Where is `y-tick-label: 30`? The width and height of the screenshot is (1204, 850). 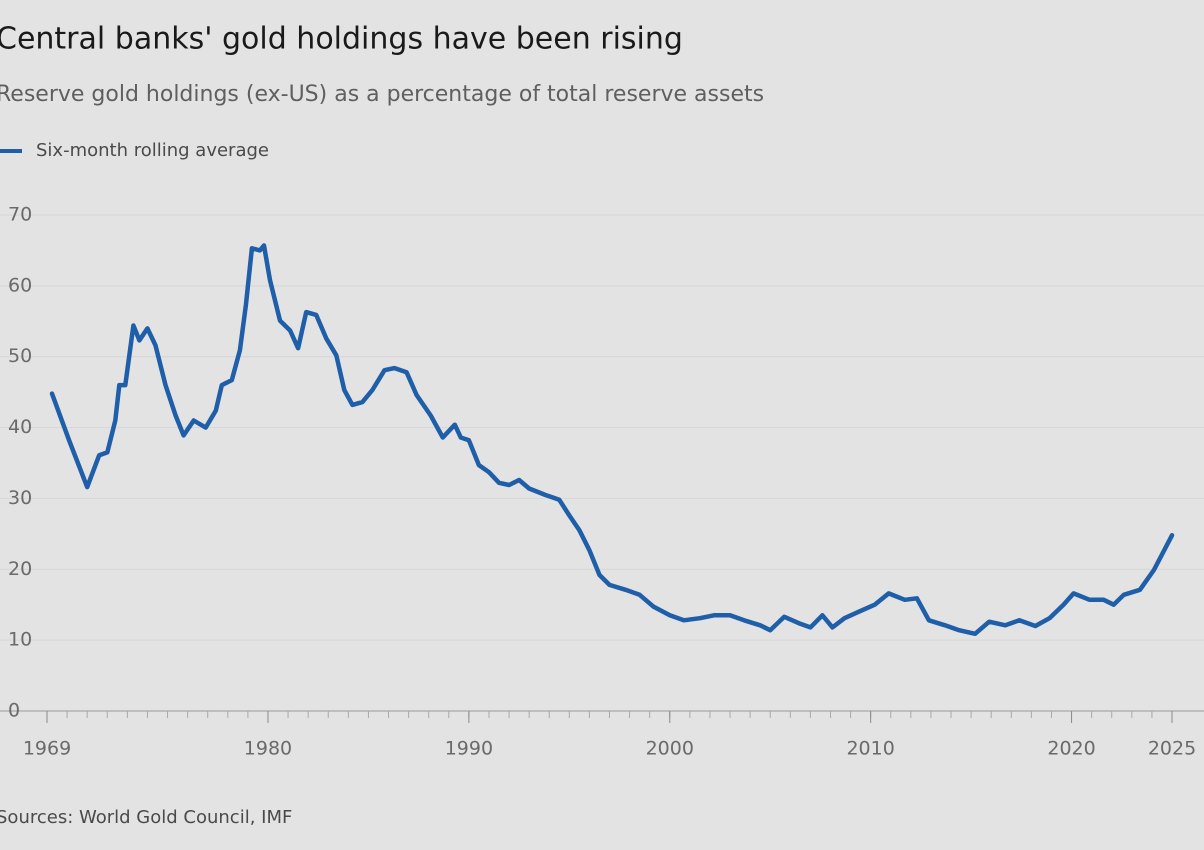
y-tick-label: 30 is located at coordinates (20, 498).